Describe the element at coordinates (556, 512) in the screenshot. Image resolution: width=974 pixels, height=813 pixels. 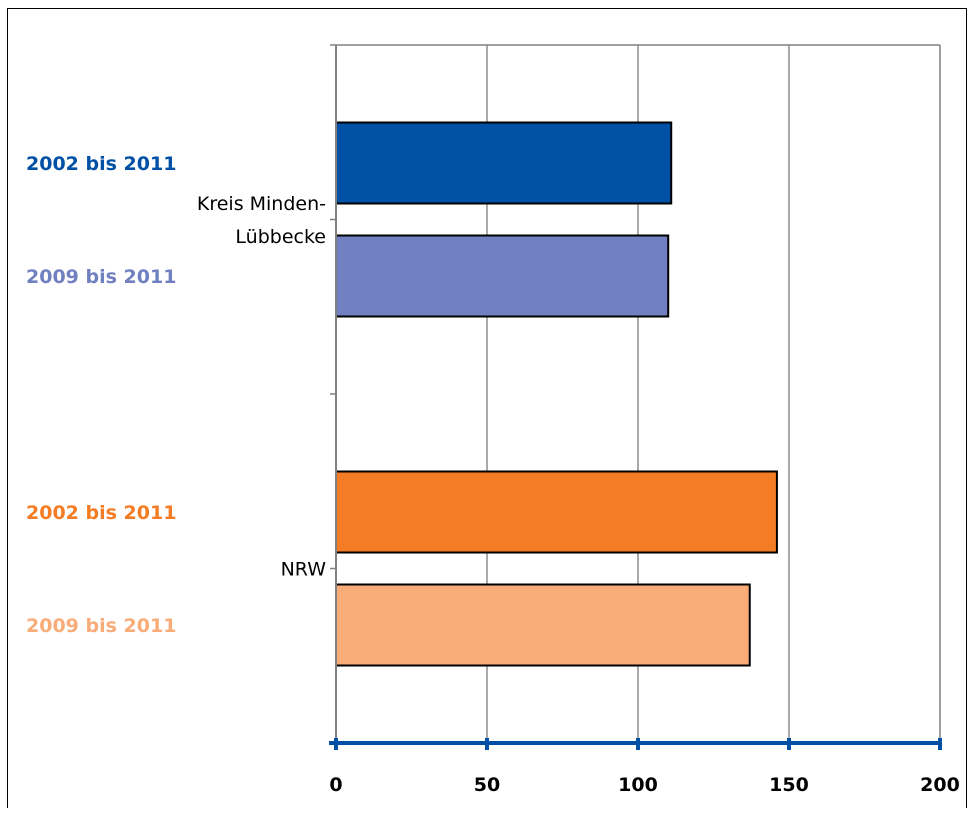
I see `bar-nrw-2002-bis-2011` at that location.